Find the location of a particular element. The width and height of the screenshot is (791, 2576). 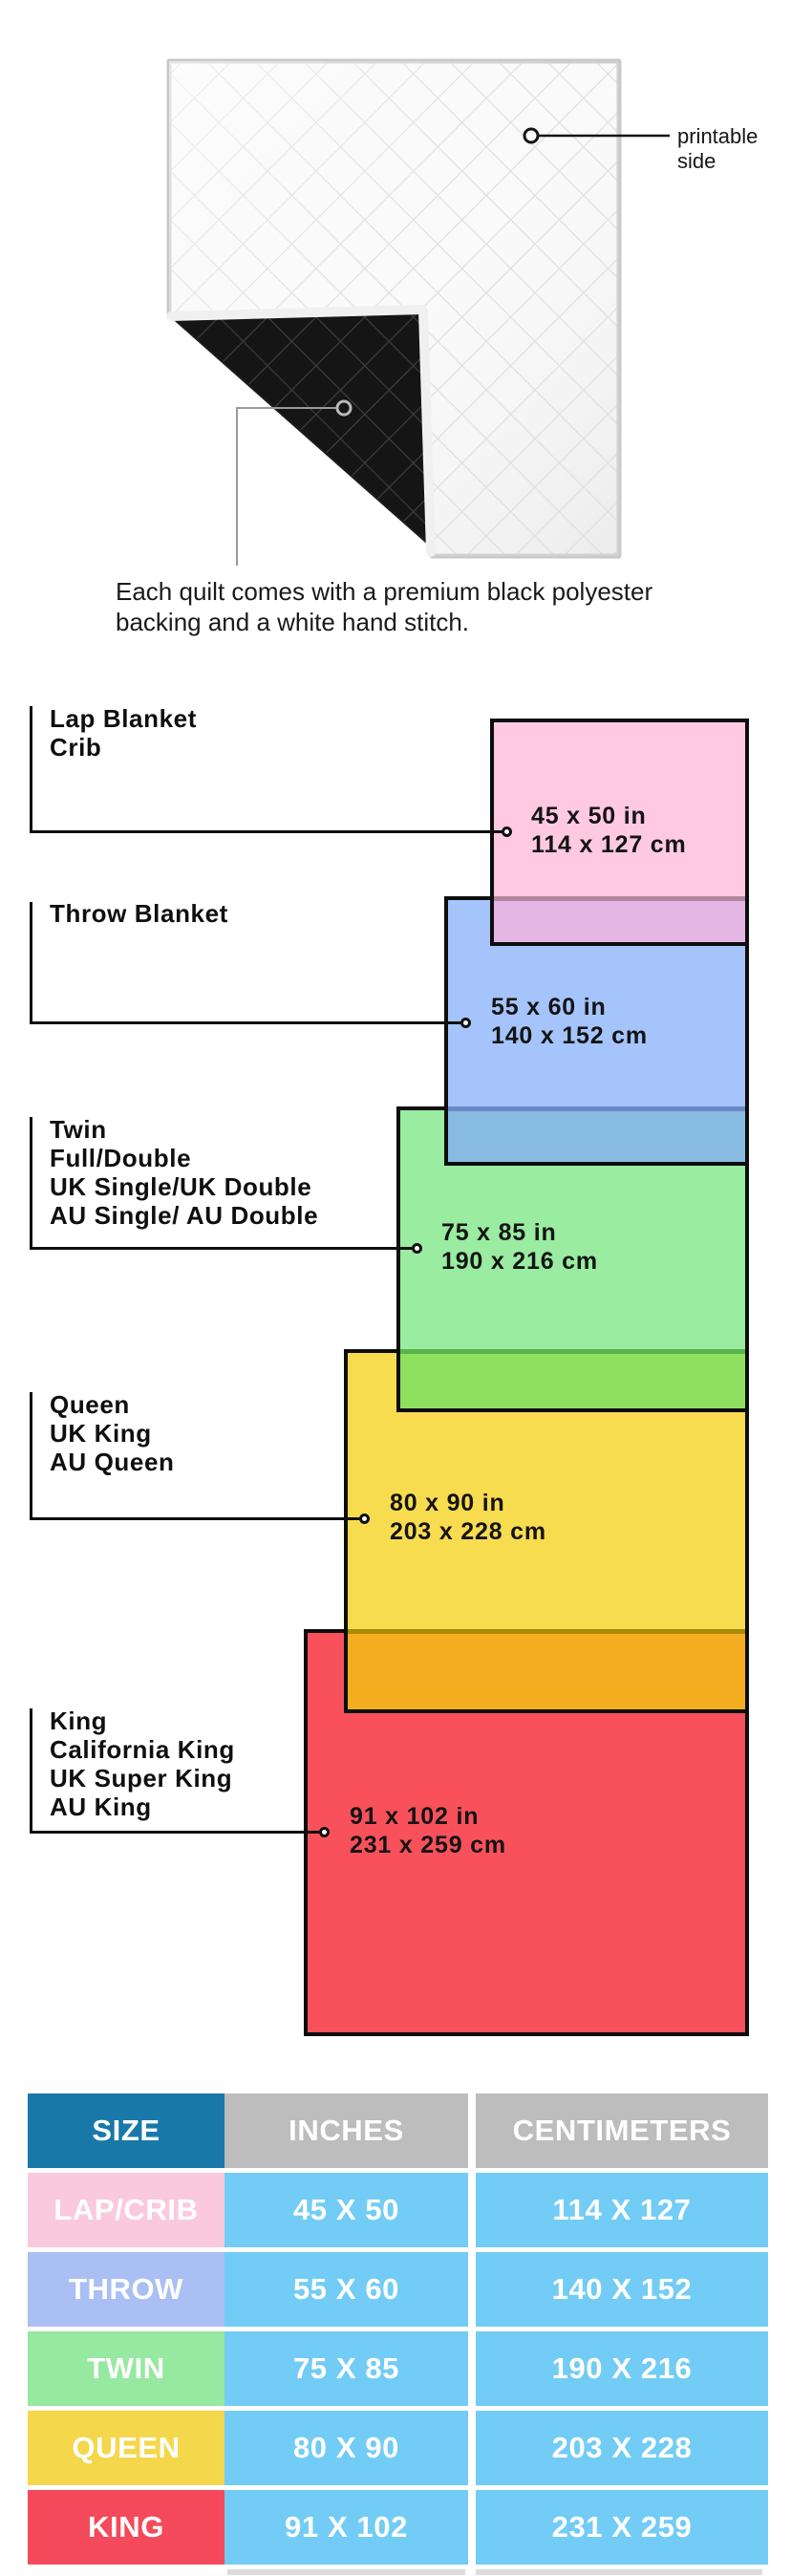

dimensions-king: 91 x 102 in 231 x 259 cm is located at coordinates (428, 1830).